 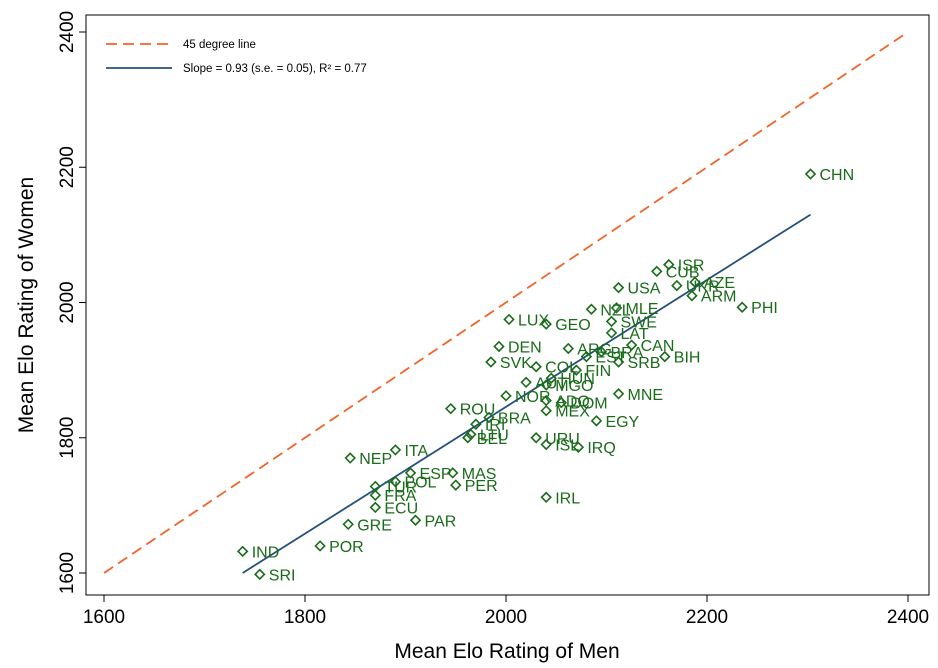 What do you see at coordinates (348, 524) in the screenshot?
I see `data-point-gre` at bounding box center [348, 524].